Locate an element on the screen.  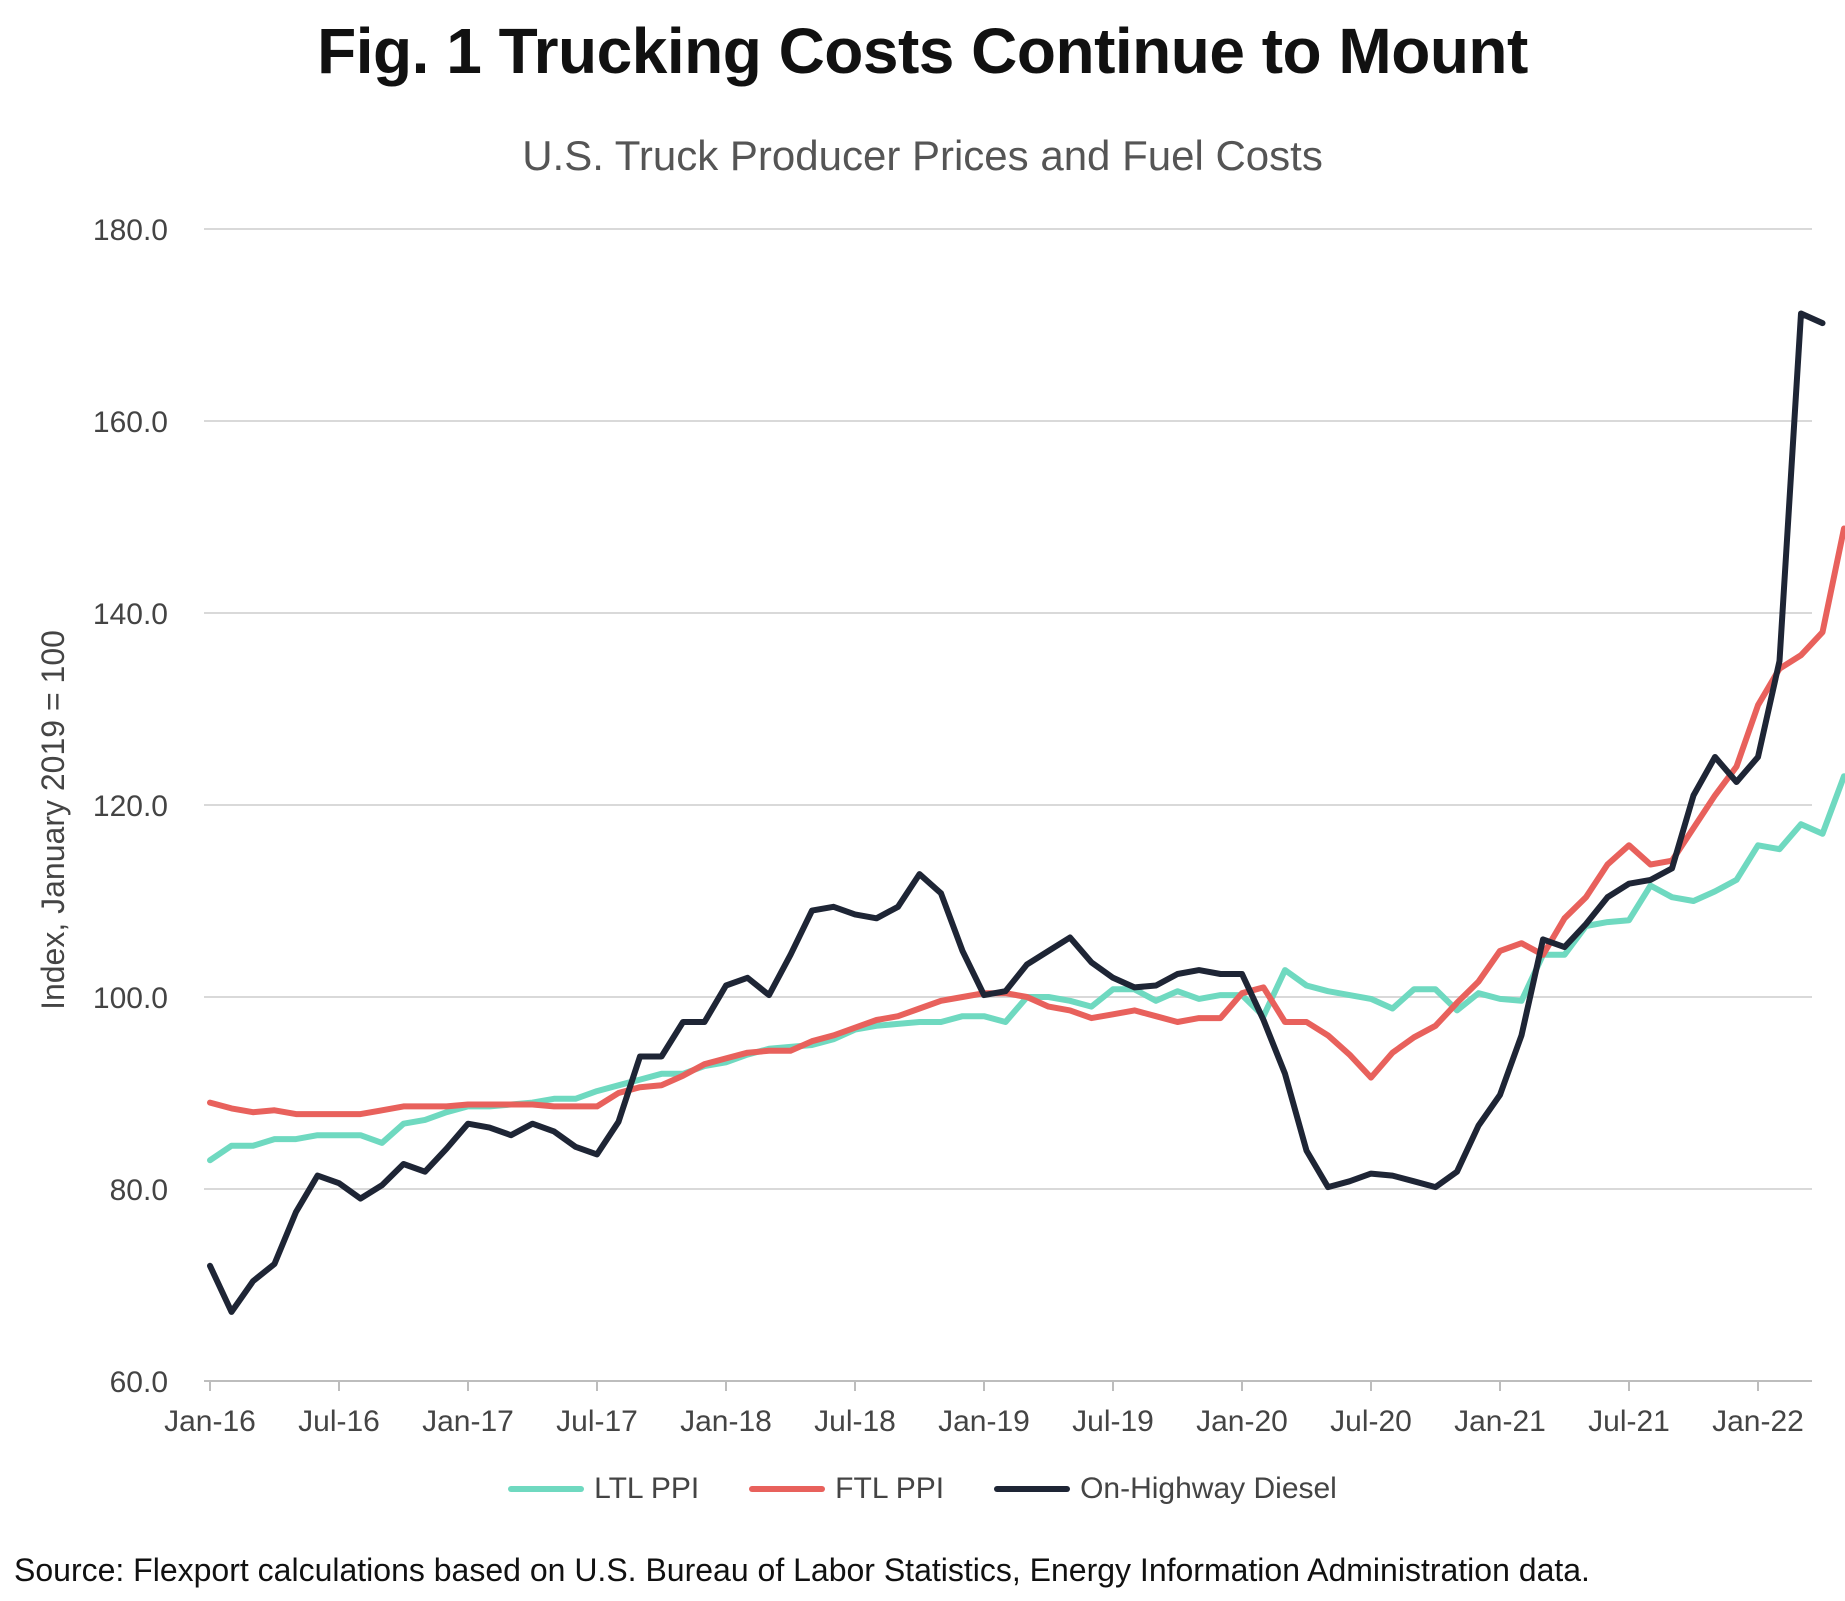
x-tick-label: Jul-19 is located at coordinates (1113, 1421).